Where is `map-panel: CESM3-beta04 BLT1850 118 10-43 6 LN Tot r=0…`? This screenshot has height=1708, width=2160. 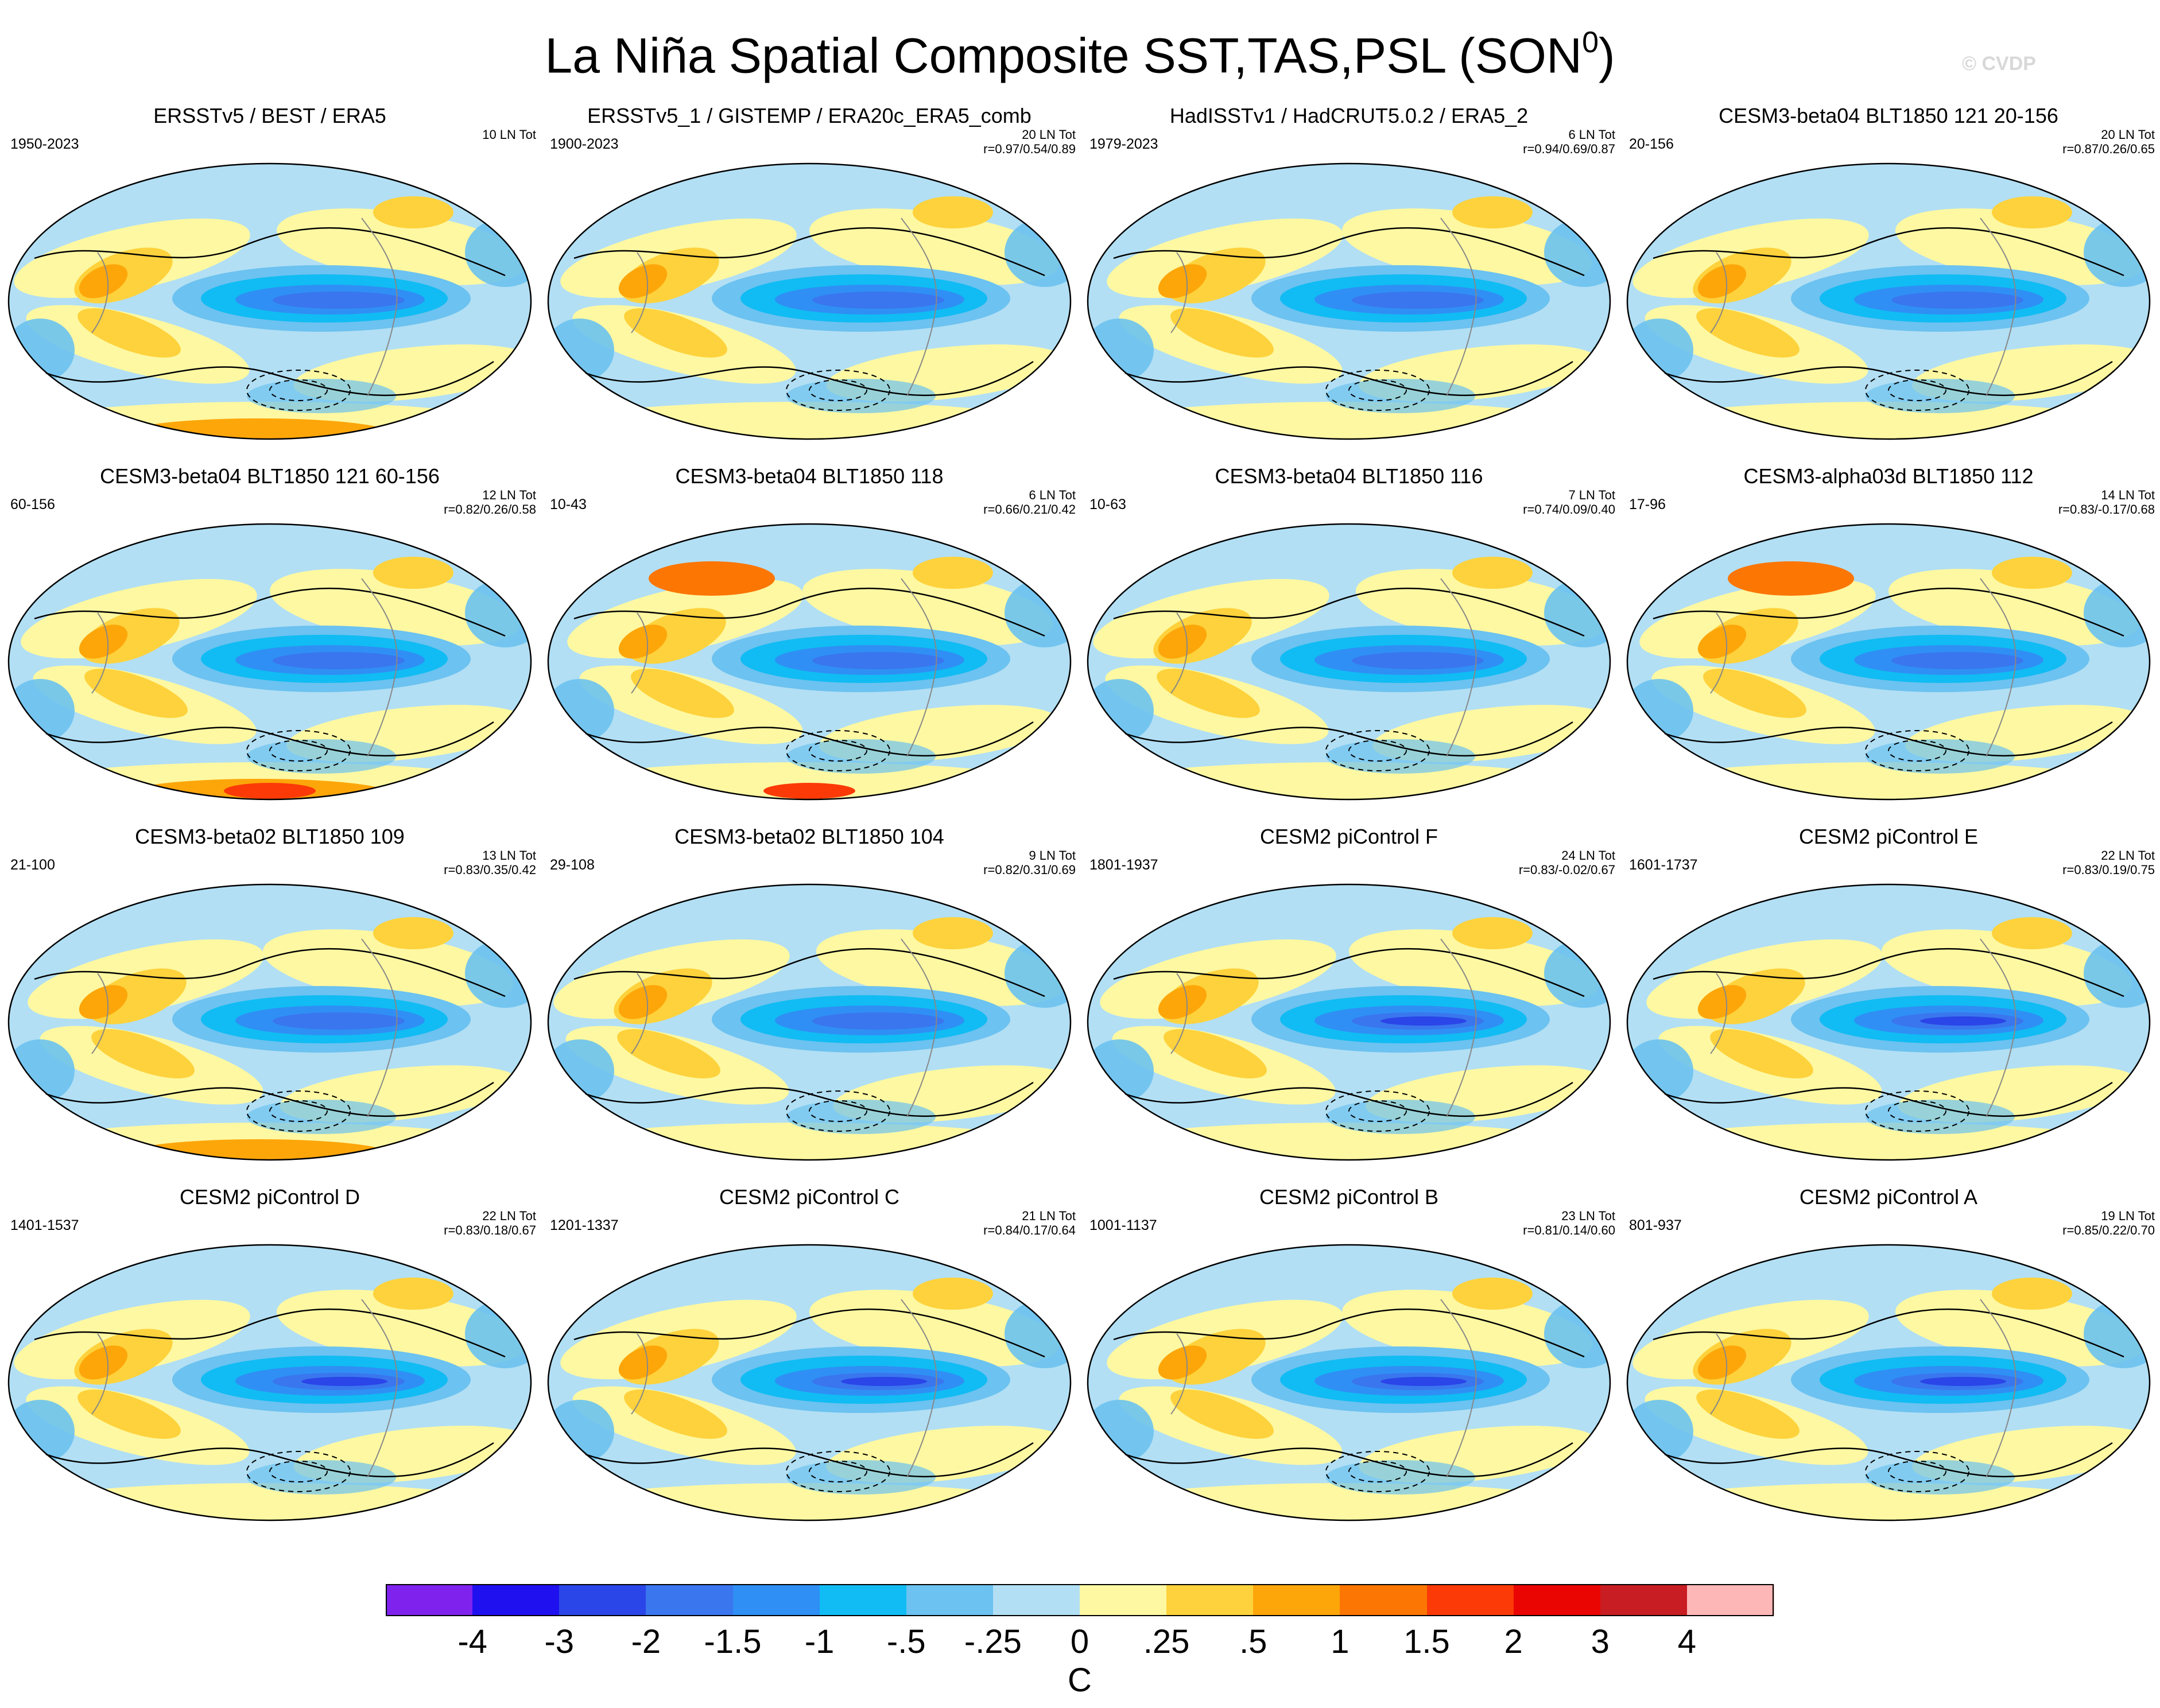
map-panel: CESM3-beta04 BLT1850 118 10-43 6 LN Tot r=0… is located at coordinates (809, 643).